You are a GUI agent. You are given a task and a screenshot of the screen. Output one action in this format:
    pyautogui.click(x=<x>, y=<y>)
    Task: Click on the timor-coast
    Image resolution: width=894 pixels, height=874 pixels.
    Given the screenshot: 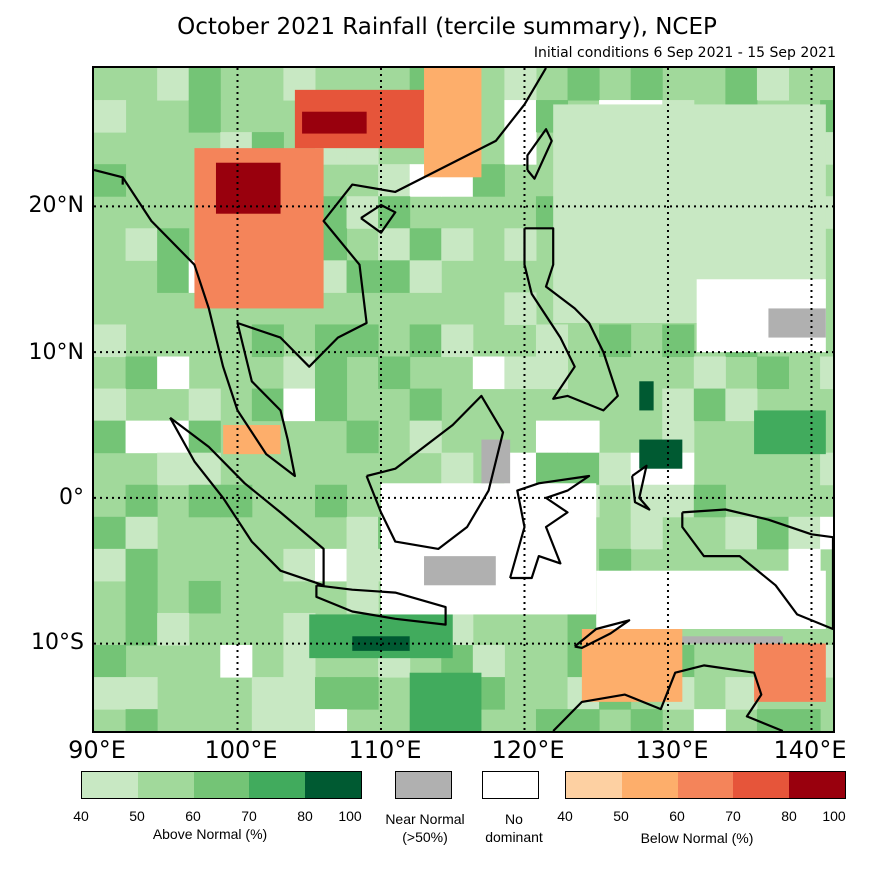 What is the action you would take?
    pyautogui.click(x=602, y=634)
    